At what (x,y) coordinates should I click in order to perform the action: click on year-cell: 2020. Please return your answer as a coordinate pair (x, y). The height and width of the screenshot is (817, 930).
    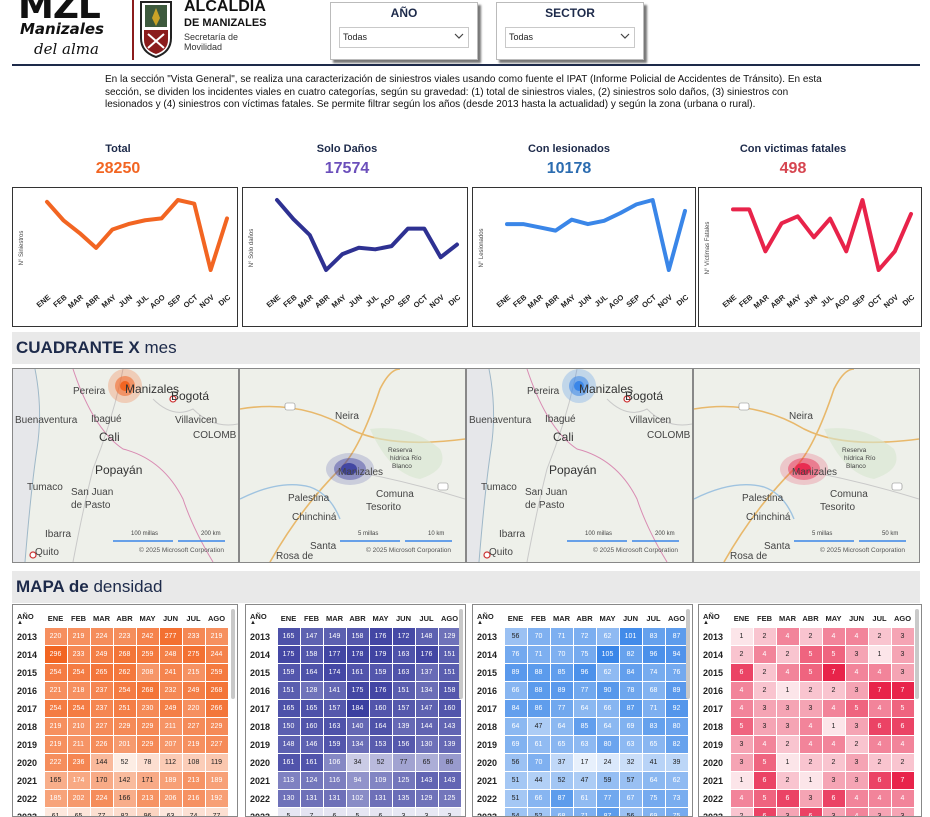
    Looking at the image, I should click on (716, 763).